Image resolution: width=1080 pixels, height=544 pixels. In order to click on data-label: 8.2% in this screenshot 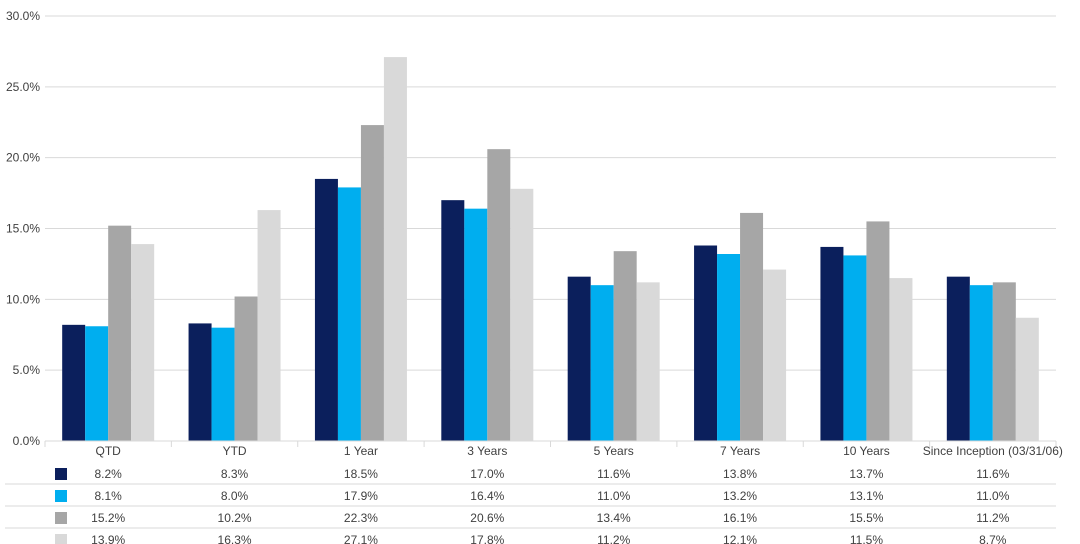, I will do `click(109, 474)`.